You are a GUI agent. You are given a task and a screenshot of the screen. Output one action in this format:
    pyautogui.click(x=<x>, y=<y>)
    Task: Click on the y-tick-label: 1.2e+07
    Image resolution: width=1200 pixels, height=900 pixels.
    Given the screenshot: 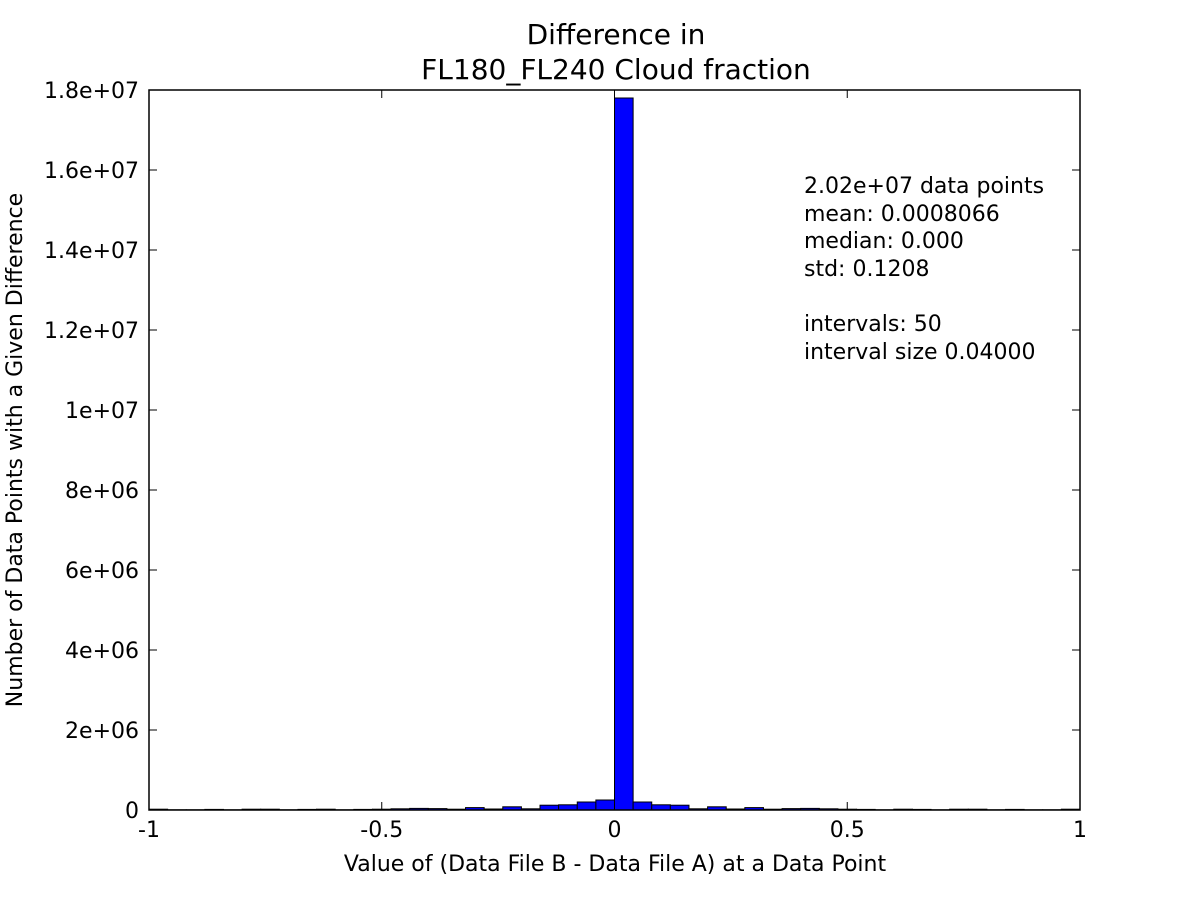 What is the action you would take?
    pyautogui.click(x=91, y=331)
    